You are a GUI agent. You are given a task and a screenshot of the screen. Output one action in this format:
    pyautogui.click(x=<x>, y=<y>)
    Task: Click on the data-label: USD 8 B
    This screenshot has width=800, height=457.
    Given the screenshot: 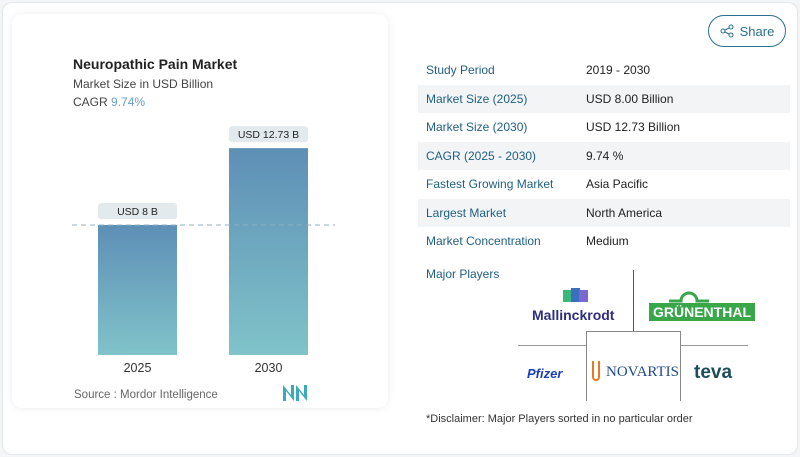 What is the action you would take?
    pyautogui.click(x=137, y=212)
    